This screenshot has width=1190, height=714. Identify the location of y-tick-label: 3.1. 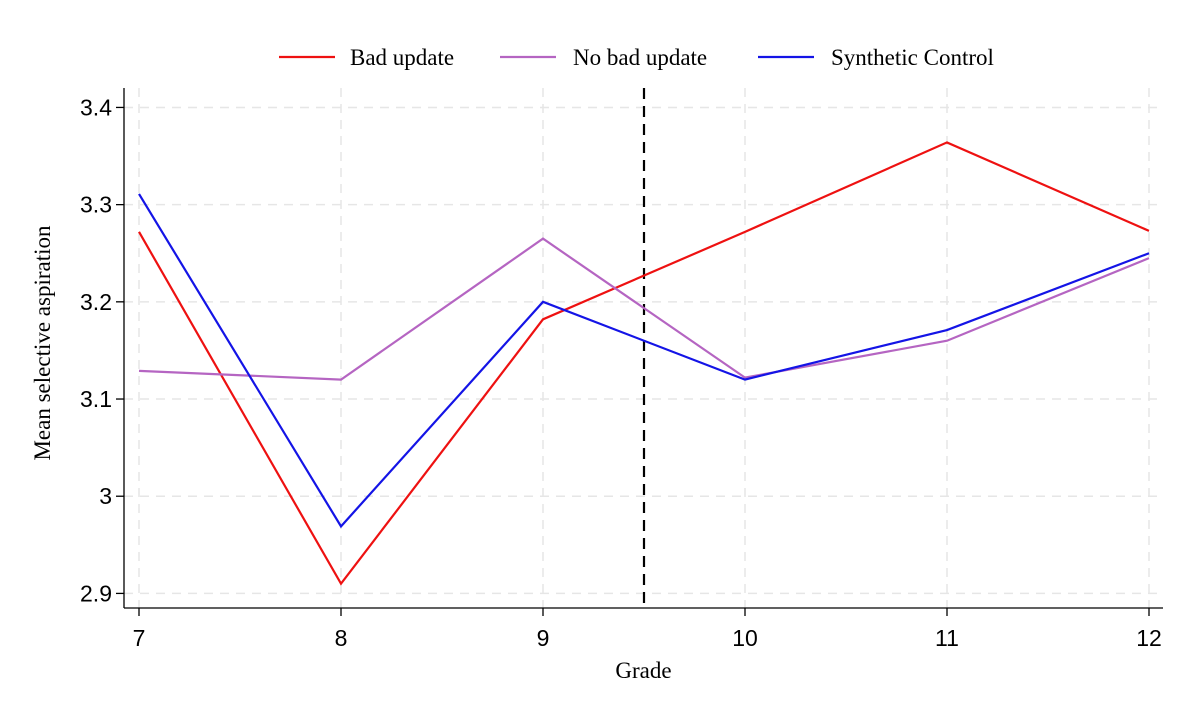
(96, 399).